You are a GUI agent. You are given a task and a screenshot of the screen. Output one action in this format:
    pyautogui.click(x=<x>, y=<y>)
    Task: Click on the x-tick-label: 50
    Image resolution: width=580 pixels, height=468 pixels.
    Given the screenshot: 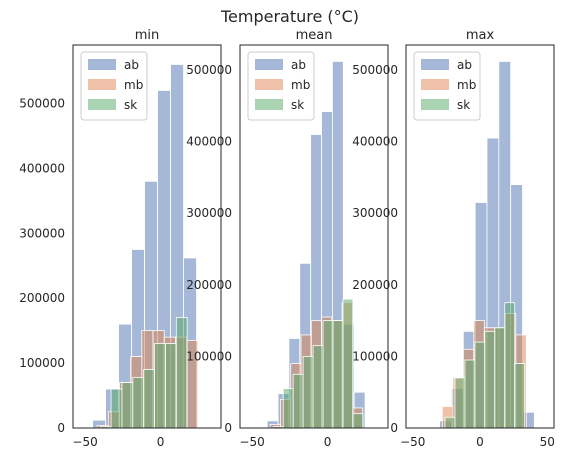 What is the action you would take?
    pyautogui.click(x=547, y=442)
    